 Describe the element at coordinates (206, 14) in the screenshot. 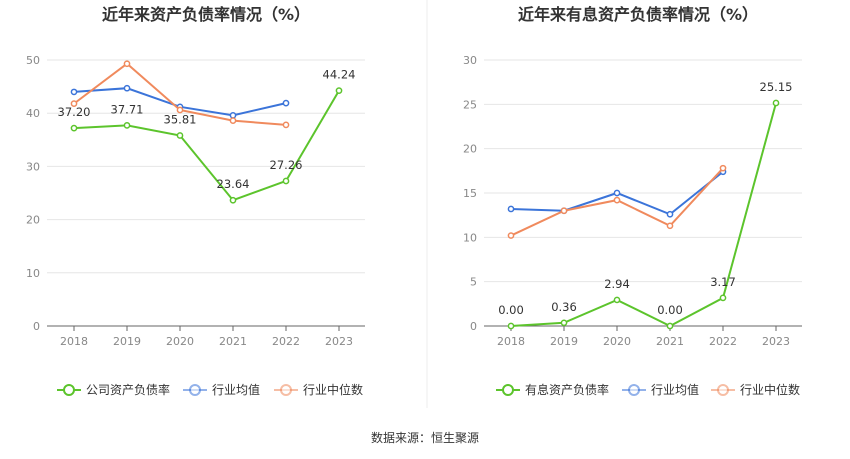

I see `chart-title: 近年来资产负债率情况（%）` at that location.